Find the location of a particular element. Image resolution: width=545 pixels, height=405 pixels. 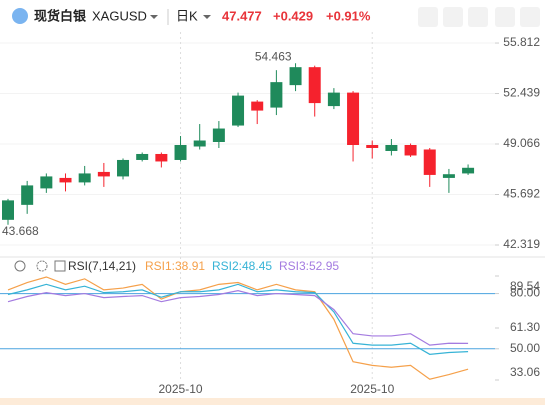

settings-icon is located at coordinates (42, 266).